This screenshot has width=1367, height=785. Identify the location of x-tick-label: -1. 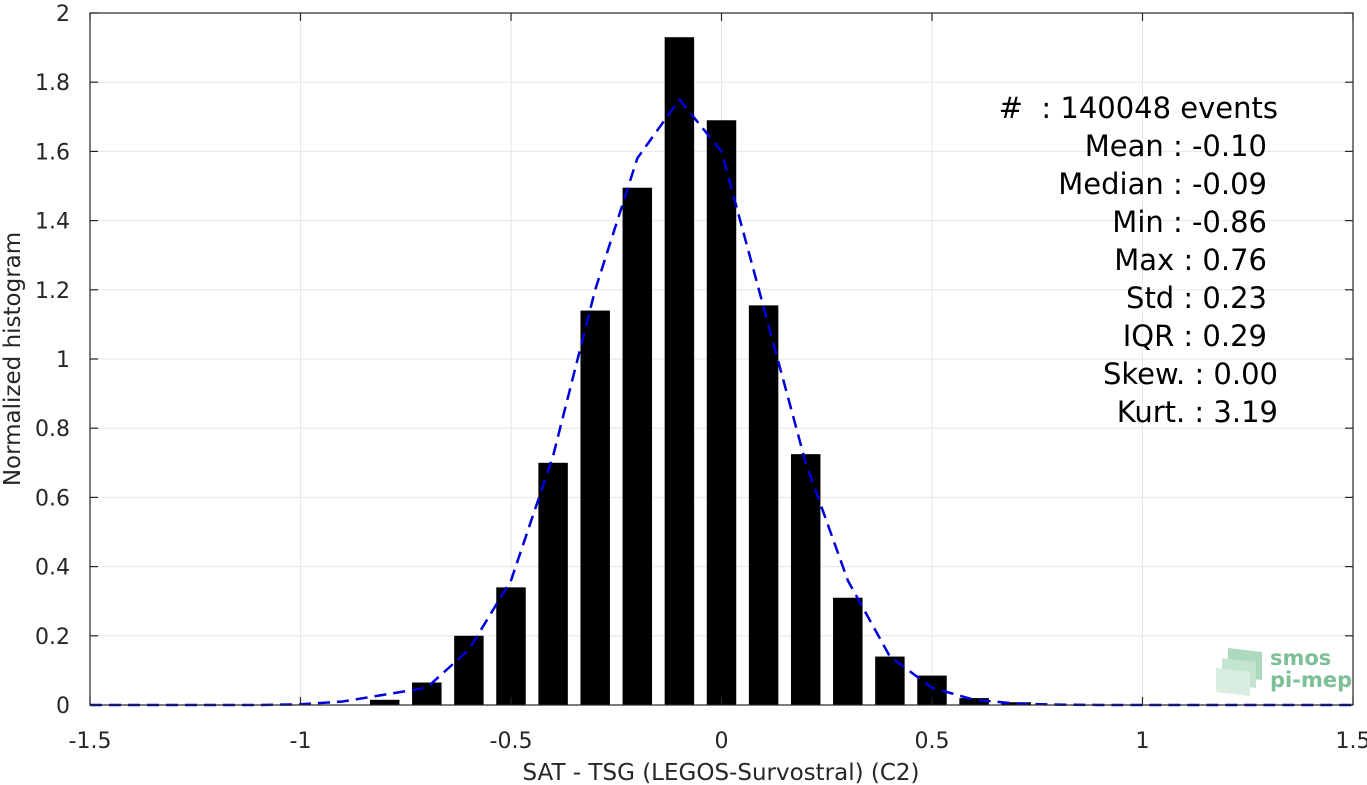
(301, 741).